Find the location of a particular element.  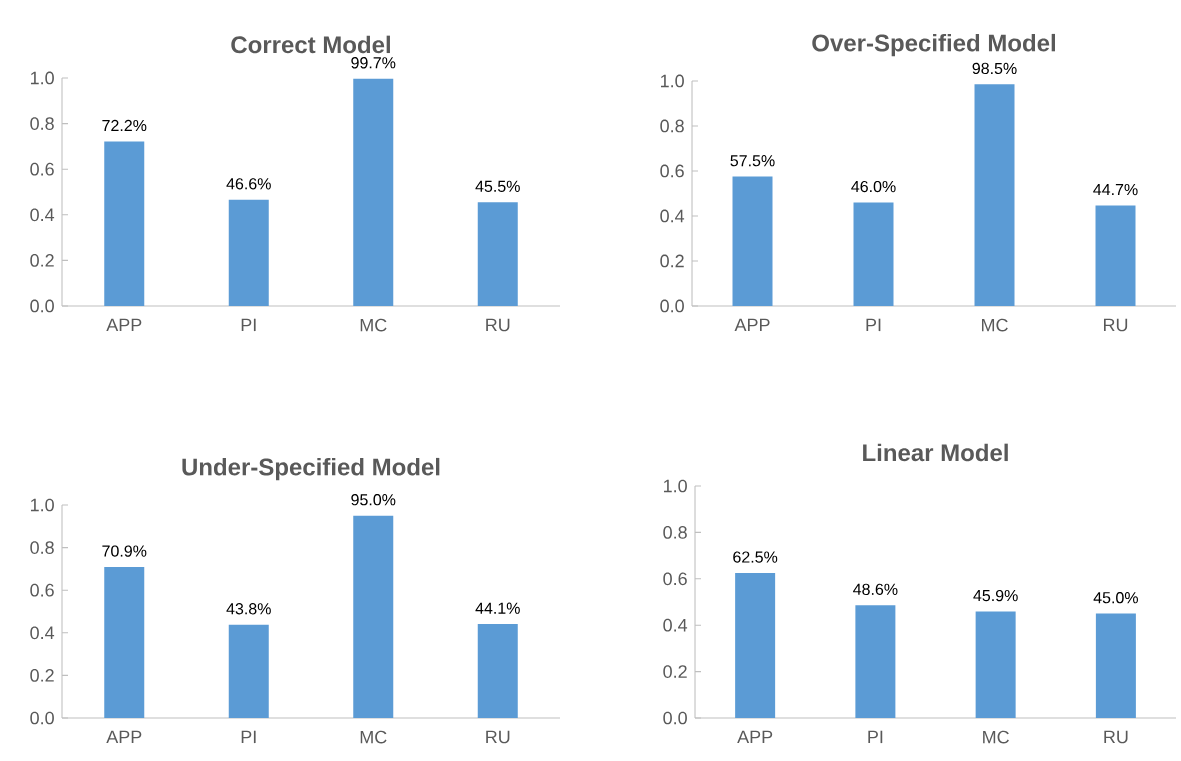

data-label: 45.5% is located at coordinates (497, 186).